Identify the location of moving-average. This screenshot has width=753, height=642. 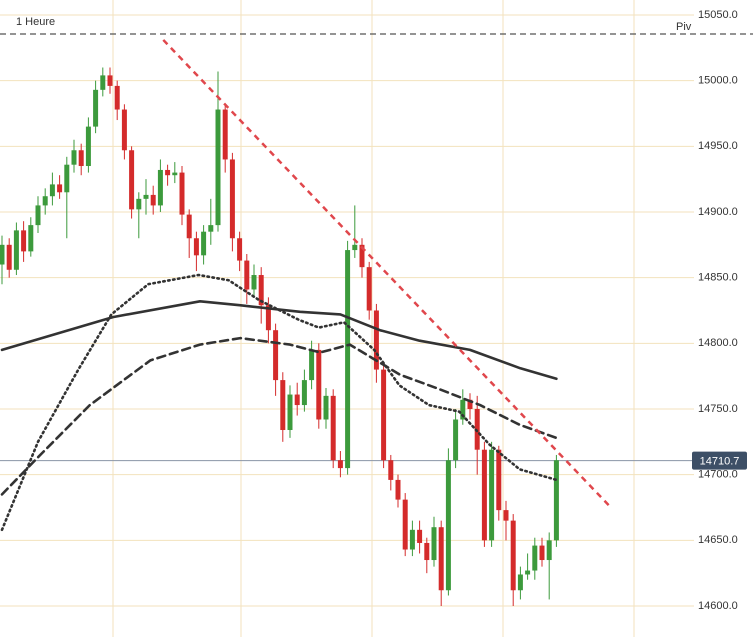
(279, 340).